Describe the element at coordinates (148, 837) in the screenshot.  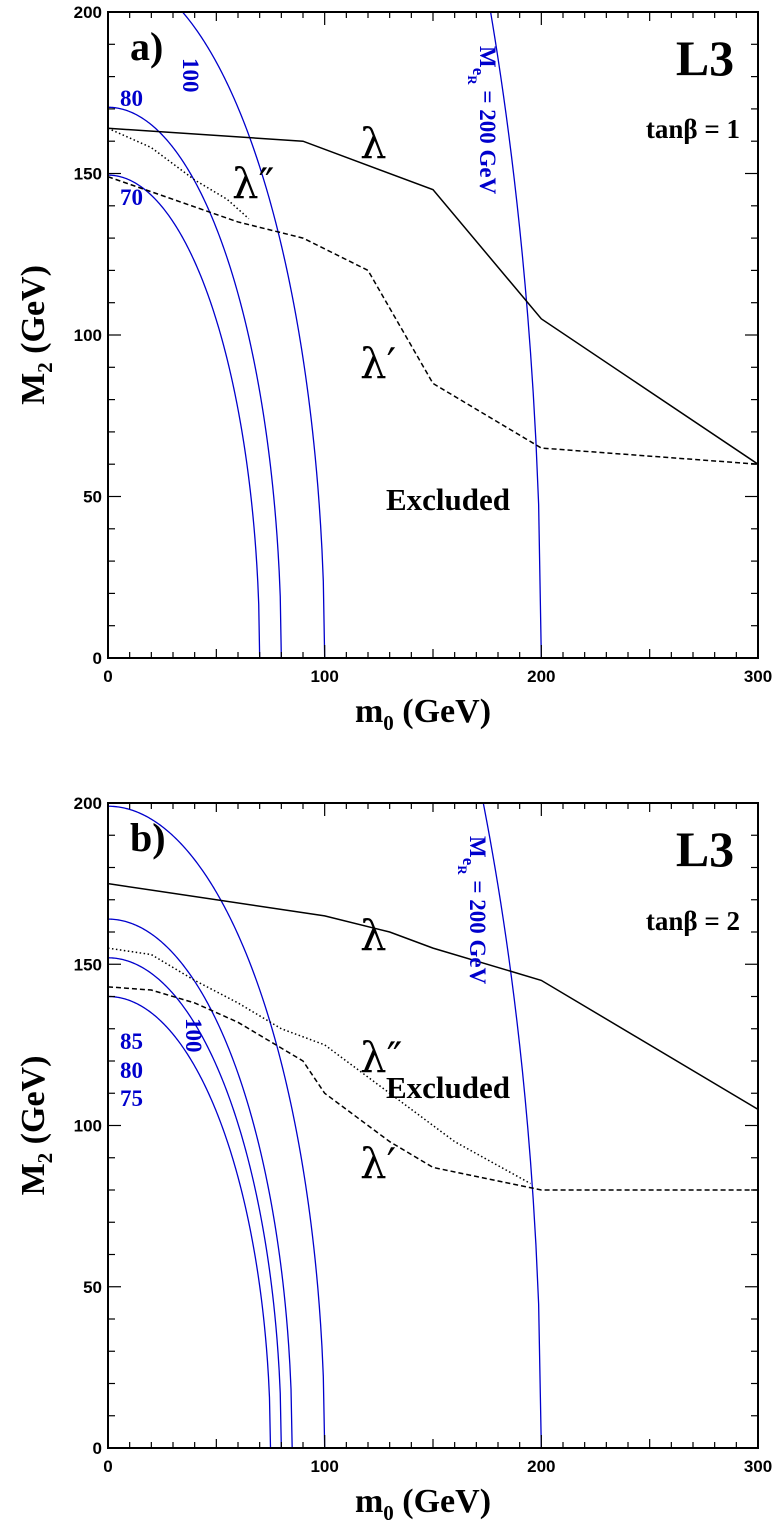
I see `panel-tag: b)` at that location.